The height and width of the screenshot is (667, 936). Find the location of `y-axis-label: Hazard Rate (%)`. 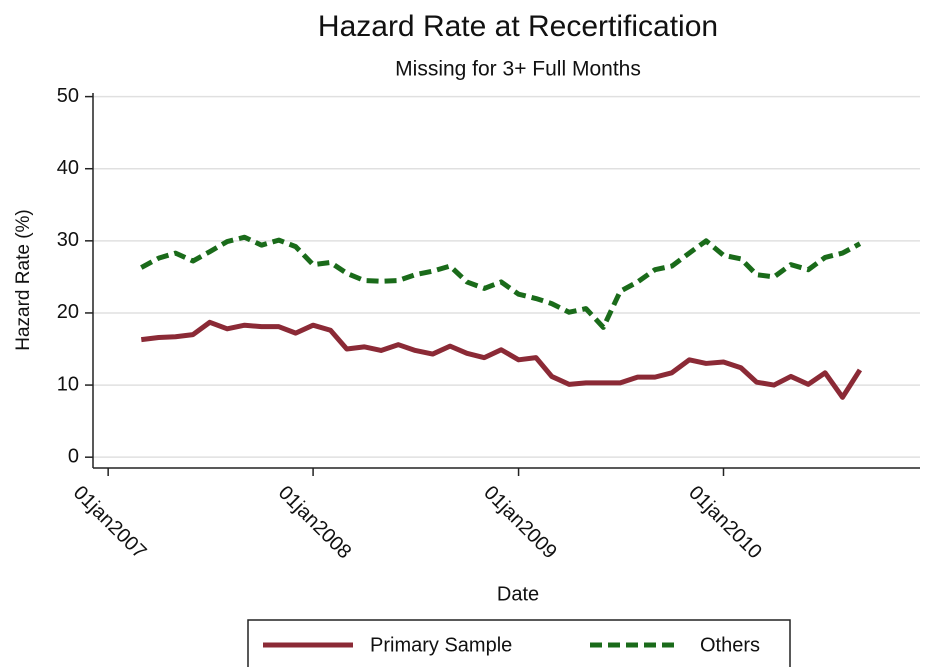

y-axis-label: Hazard Rate (%) is located at coordinates (23, 280).